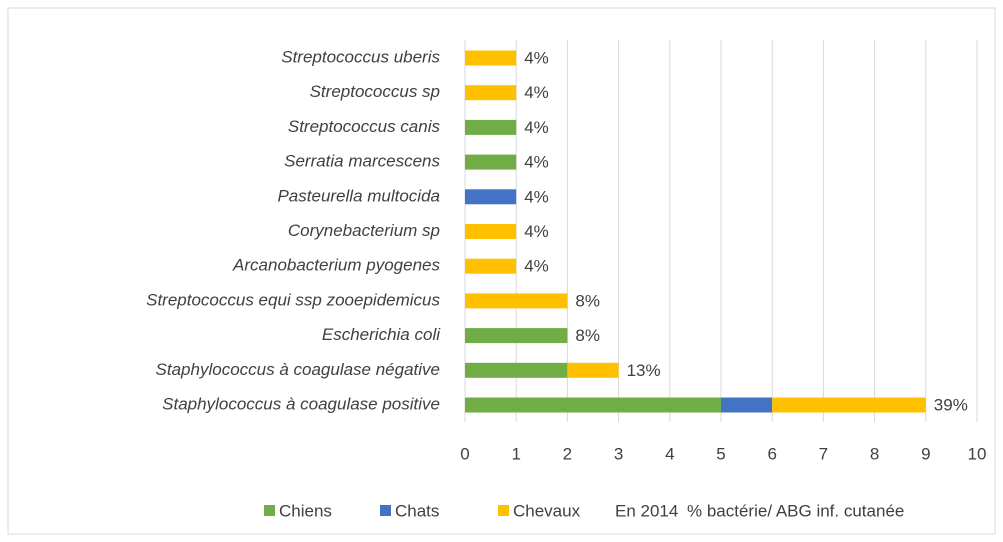  I want to click on x-tick-label: 9, so click(925, 453).